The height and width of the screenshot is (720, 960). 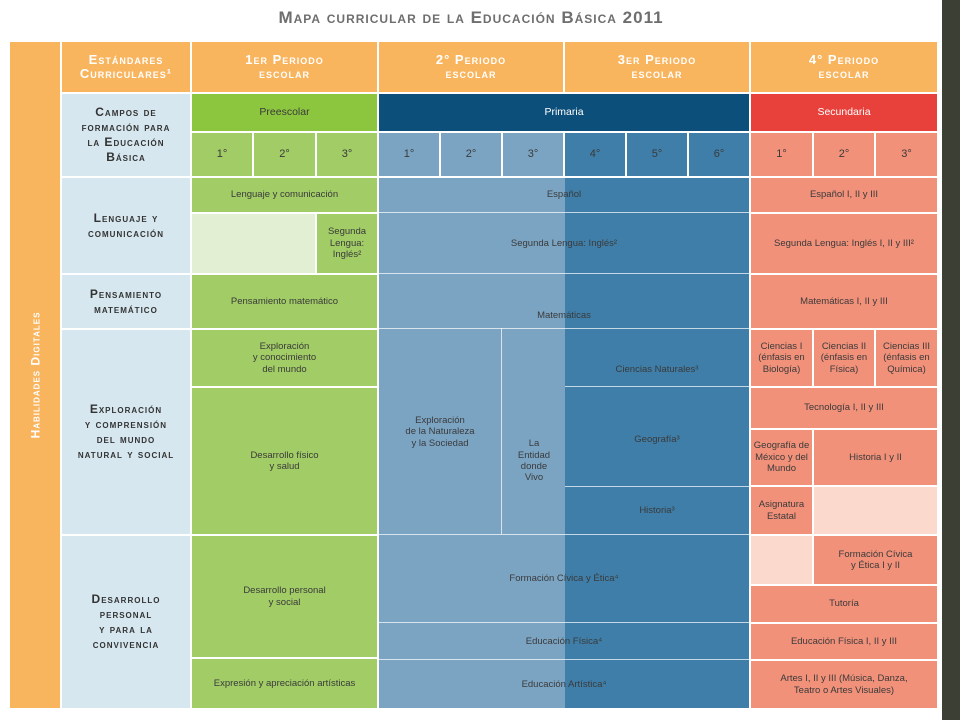 I want to click on sec-asignatura: Asignatura Estatal, so click(x=781, y=510).